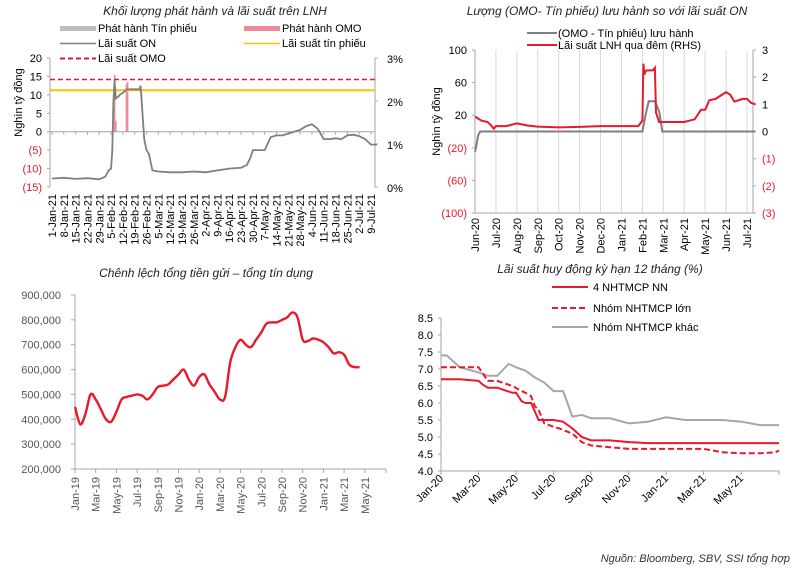 The width and height of the screenshot is (800, 572). I want to click on x-tick-label: 15-Jan-21, so click(77, 219).